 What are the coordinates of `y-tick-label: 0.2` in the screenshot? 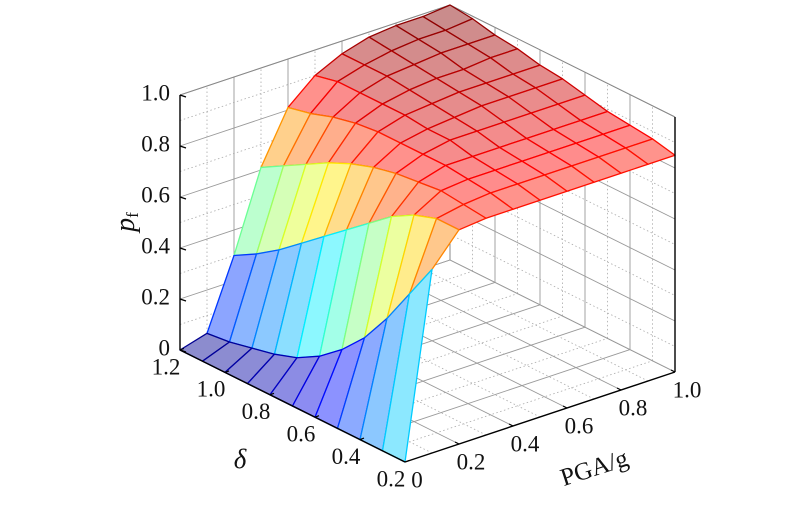 It's located at (391, 478).